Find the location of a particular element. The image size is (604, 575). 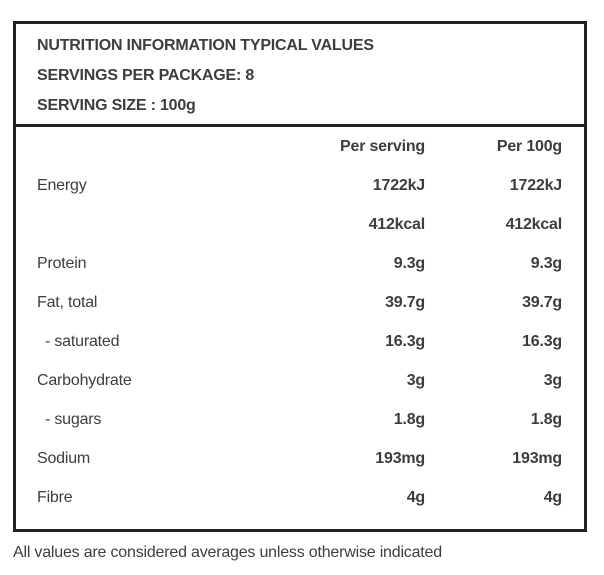

per-serving-value: 3g is located at coordinates (415, 380).